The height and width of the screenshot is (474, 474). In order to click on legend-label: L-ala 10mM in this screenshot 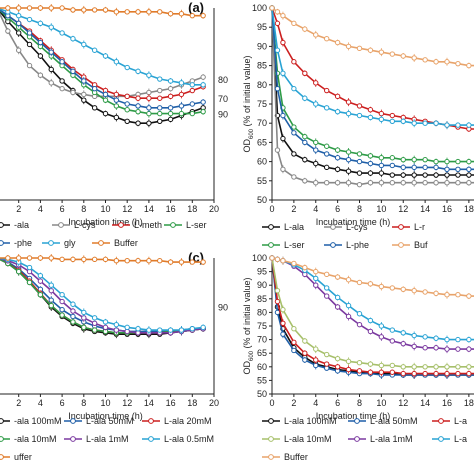, I will do `click(308, 439)`.